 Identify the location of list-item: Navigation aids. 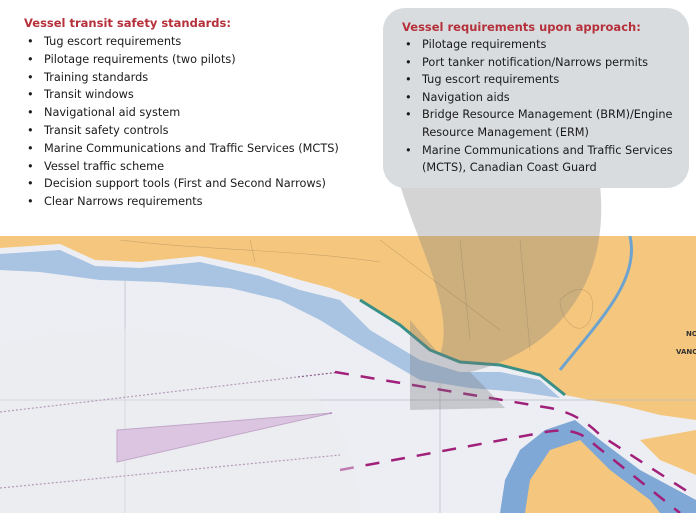
(544, 98).